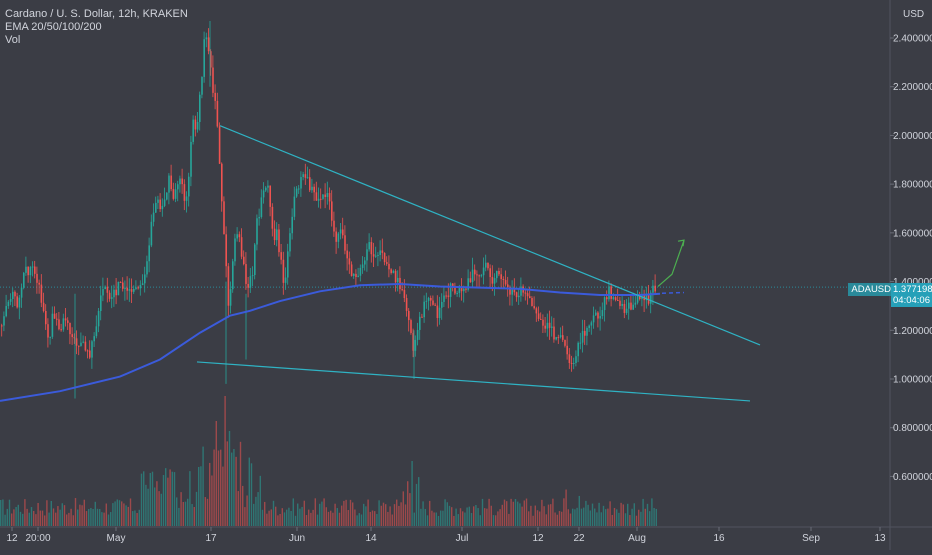 The width and height of the screenshot is (932, 555). Describe the element at coordinates (116, 538) in the screenshot. I see `time-tick-label: May` at that location.